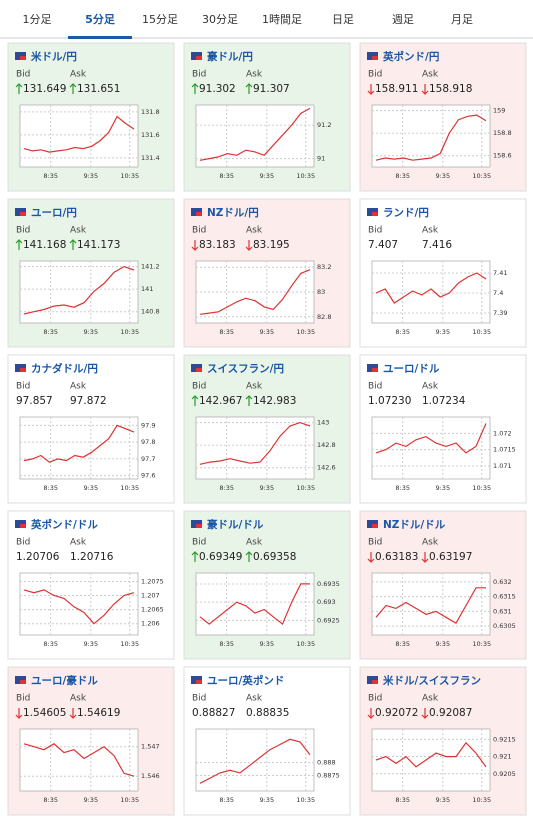 This screenshot has width=533, height=816. What do you see at coordinates (98, 89) in the screenshot?
I see `ask-price: 131.651` at bounding box center [98, 89].